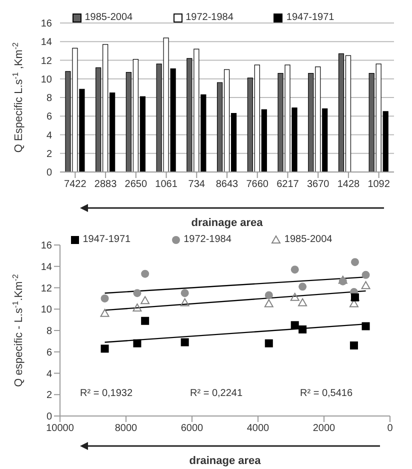  What do you see at coordinates (390, 428) in the screenshot?
I see `x-tick-label: 0` at bounding box center [390, 428].